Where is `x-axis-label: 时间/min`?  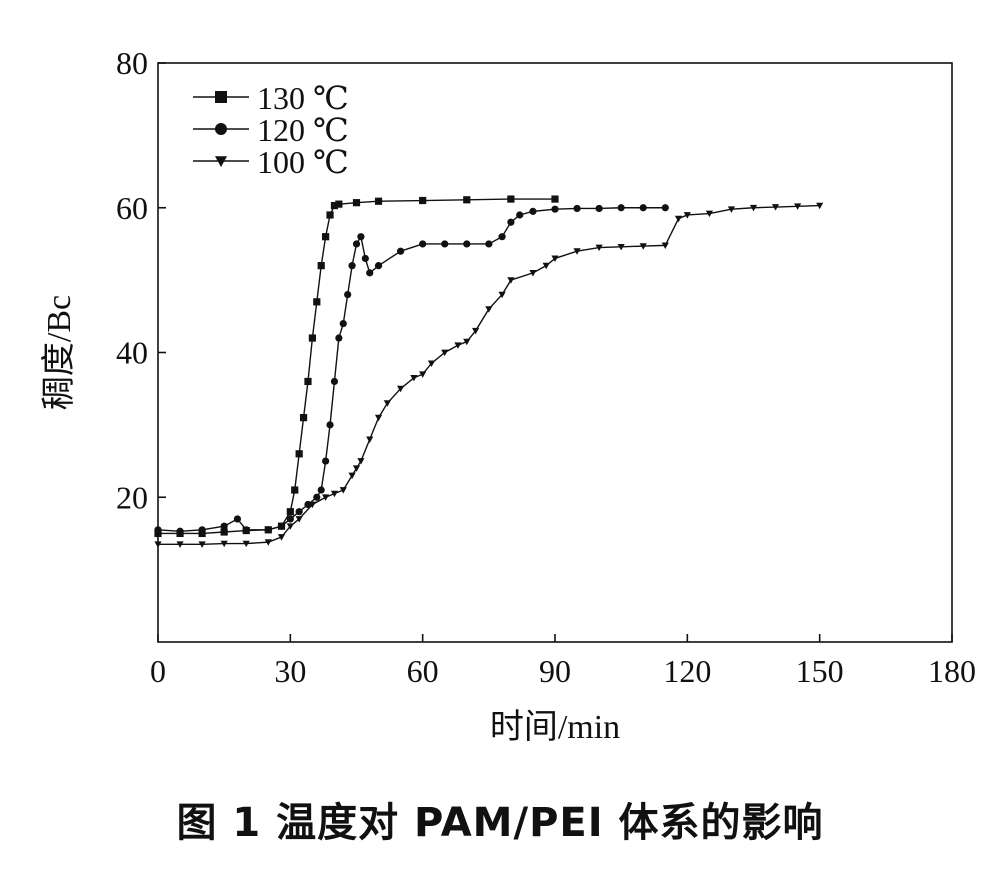 x-axis-label: 时间/min is located at coordinates (555, 727).